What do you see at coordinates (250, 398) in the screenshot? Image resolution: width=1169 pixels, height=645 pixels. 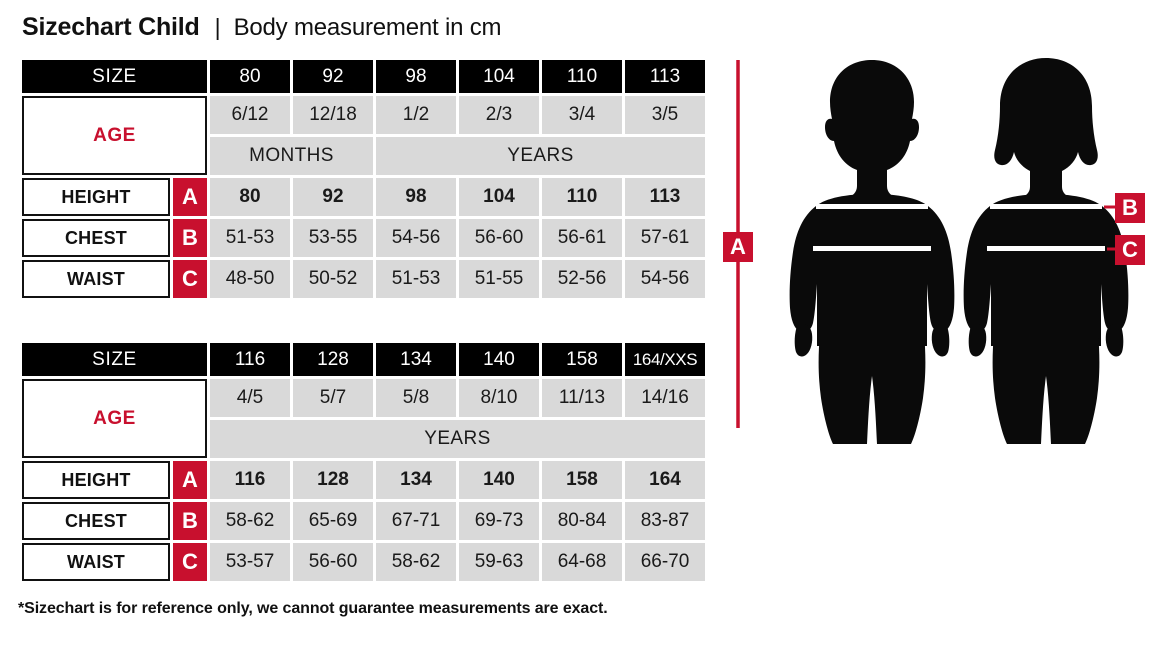 I see `age-cell: 4/5` at bounding box center [250, 398].